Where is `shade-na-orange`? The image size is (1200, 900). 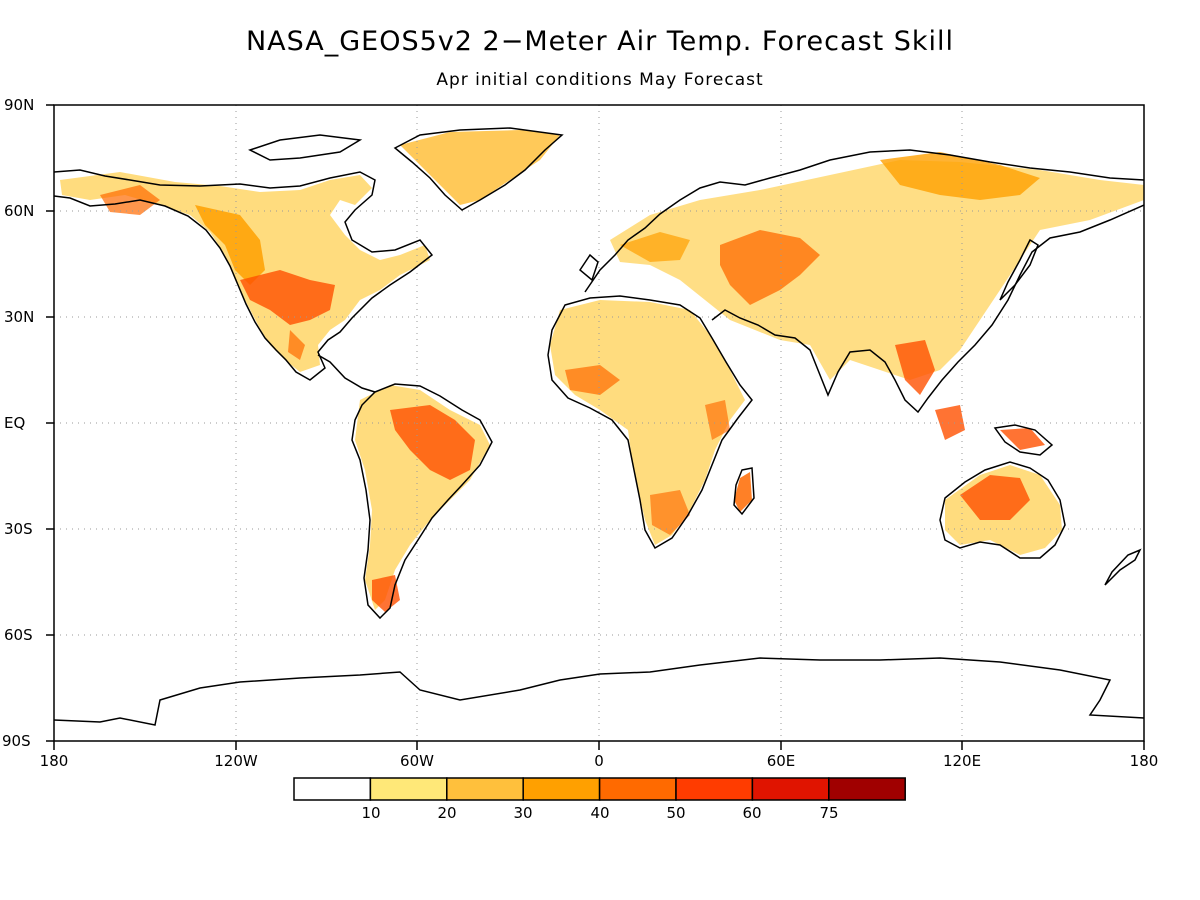
shade-na-orange is located at coordinates (230, 245).